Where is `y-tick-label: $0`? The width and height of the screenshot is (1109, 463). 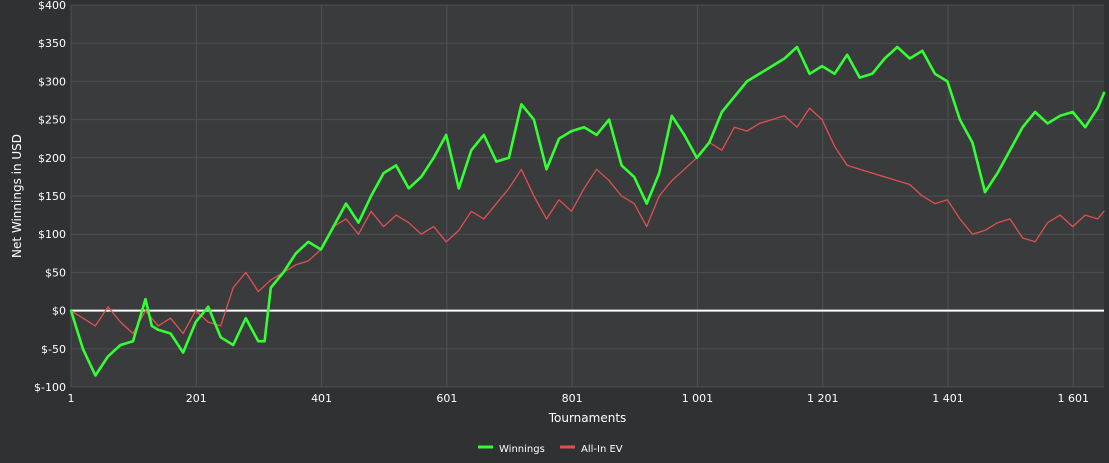
y-tick-label: $0 is located at coordinates (59, 311).